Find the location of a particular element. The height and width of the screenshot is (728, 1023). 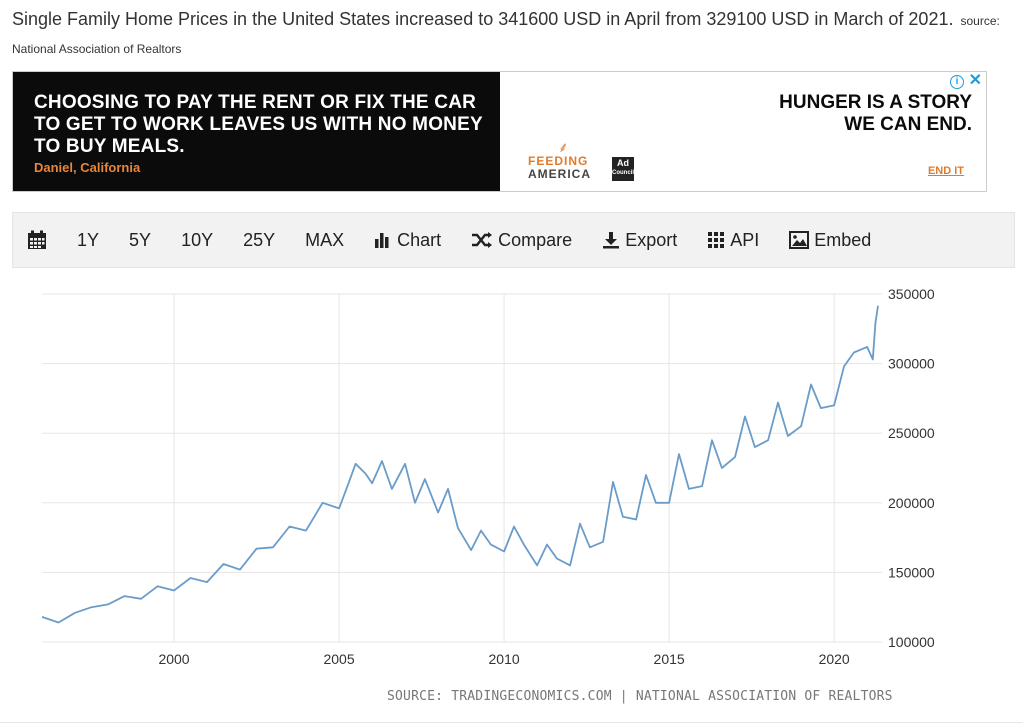

calendar-icon is located at coordinates (37, 240).